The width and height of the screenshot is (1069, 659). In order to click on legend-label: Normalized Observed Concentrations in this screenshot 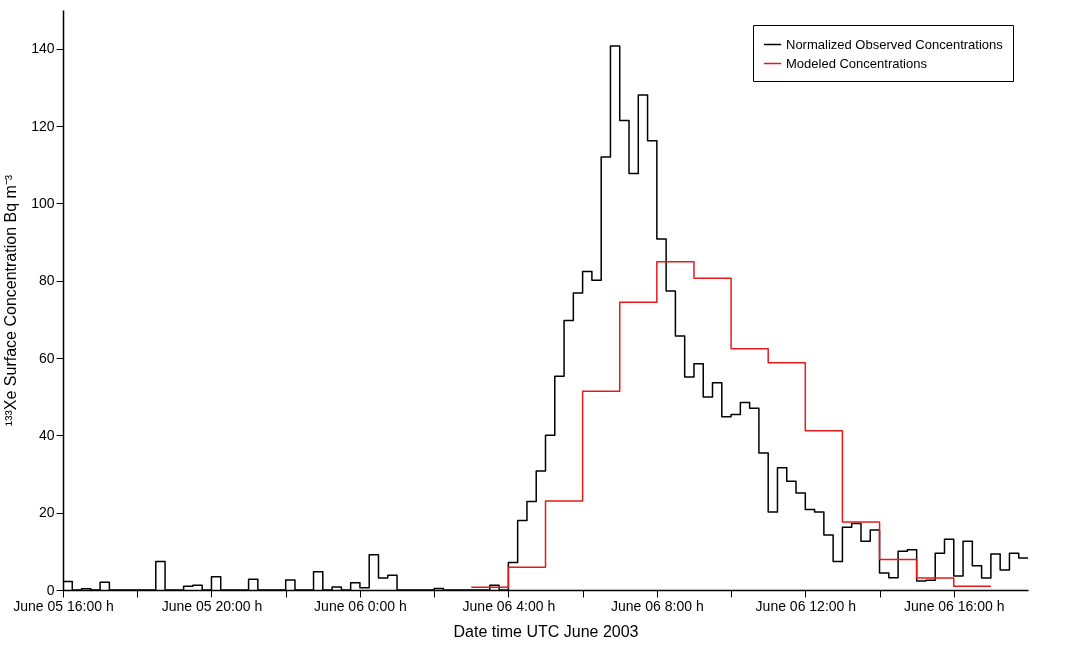, I will do `click(895, 44)`.